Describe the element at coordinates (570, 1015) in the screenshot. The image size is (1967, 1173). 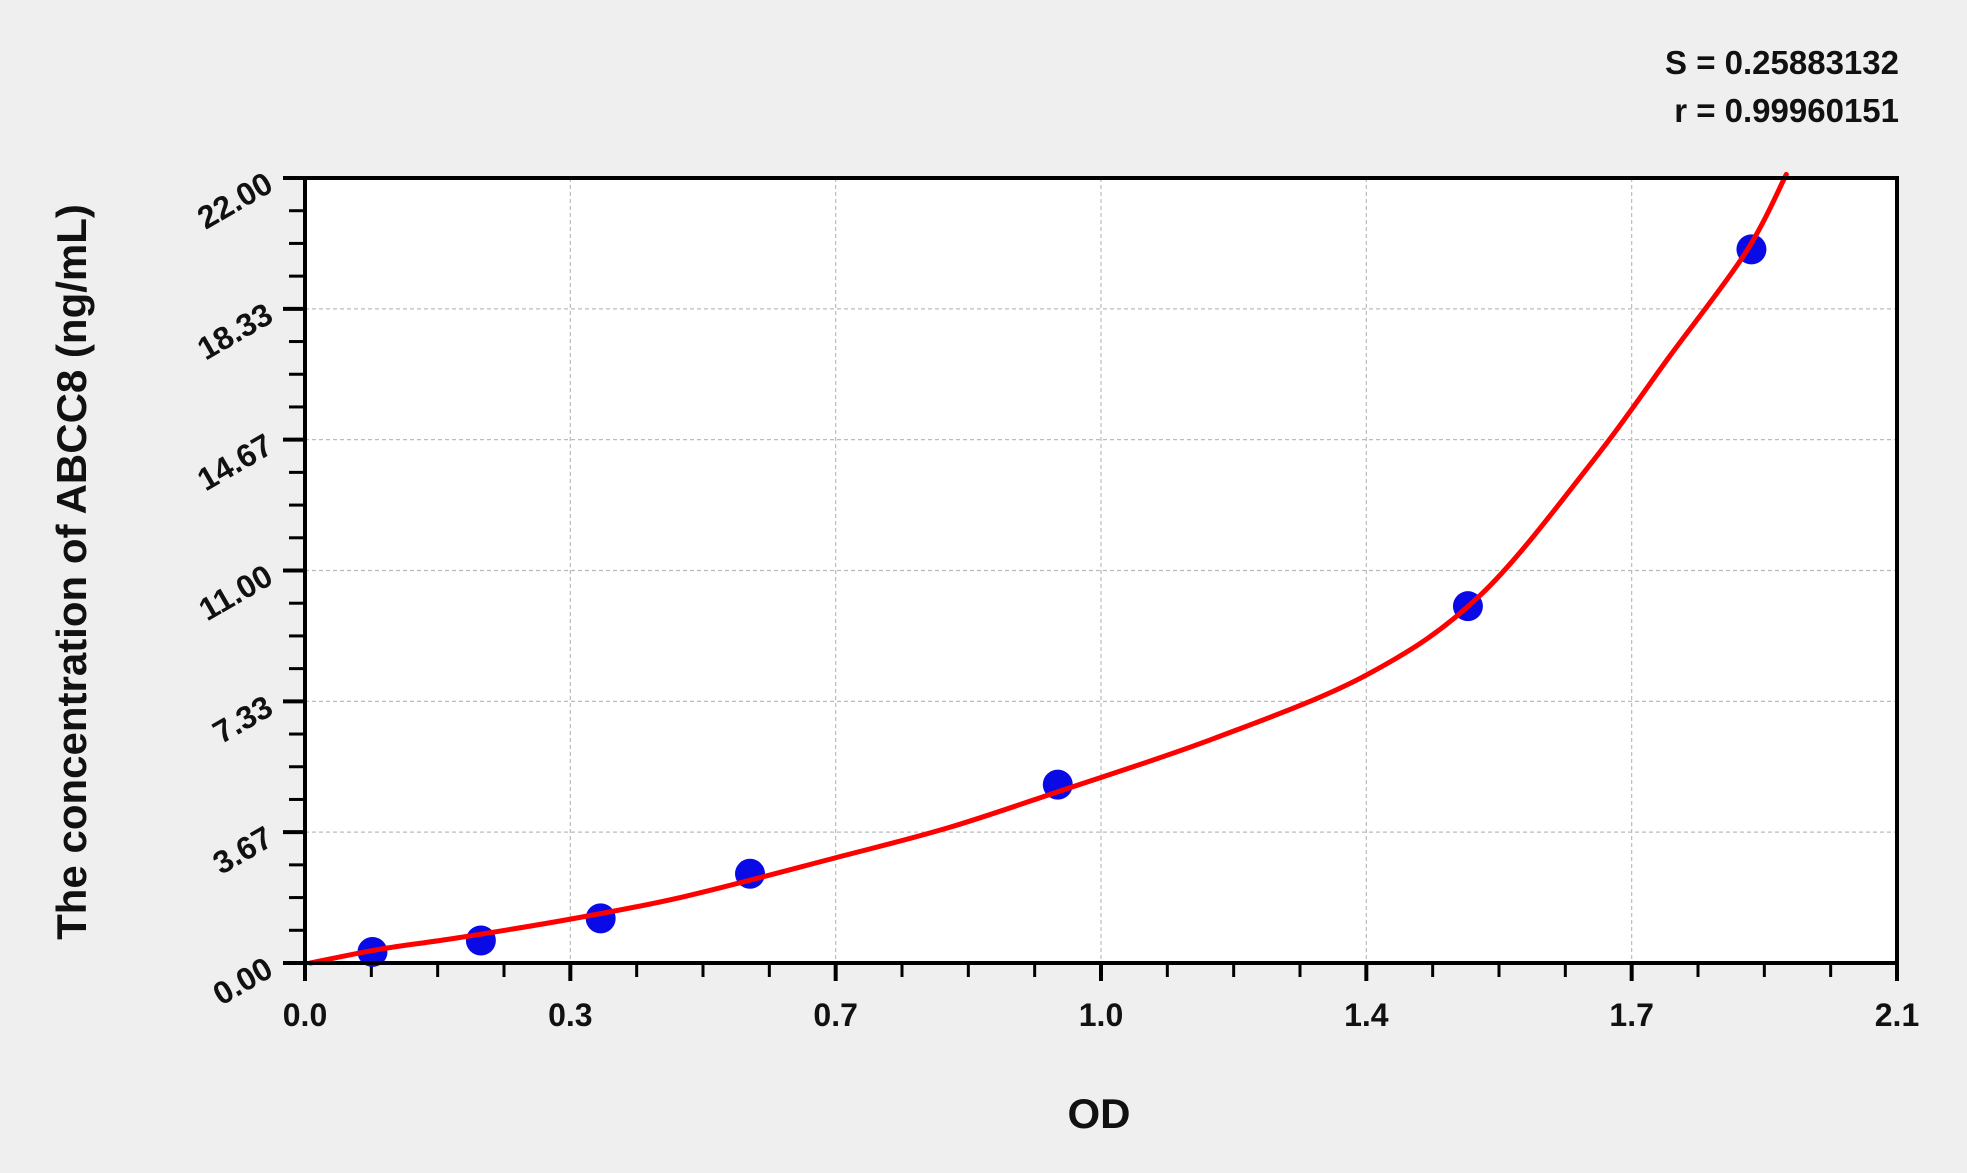
I see `x-tick-label: 0.3` at that location.